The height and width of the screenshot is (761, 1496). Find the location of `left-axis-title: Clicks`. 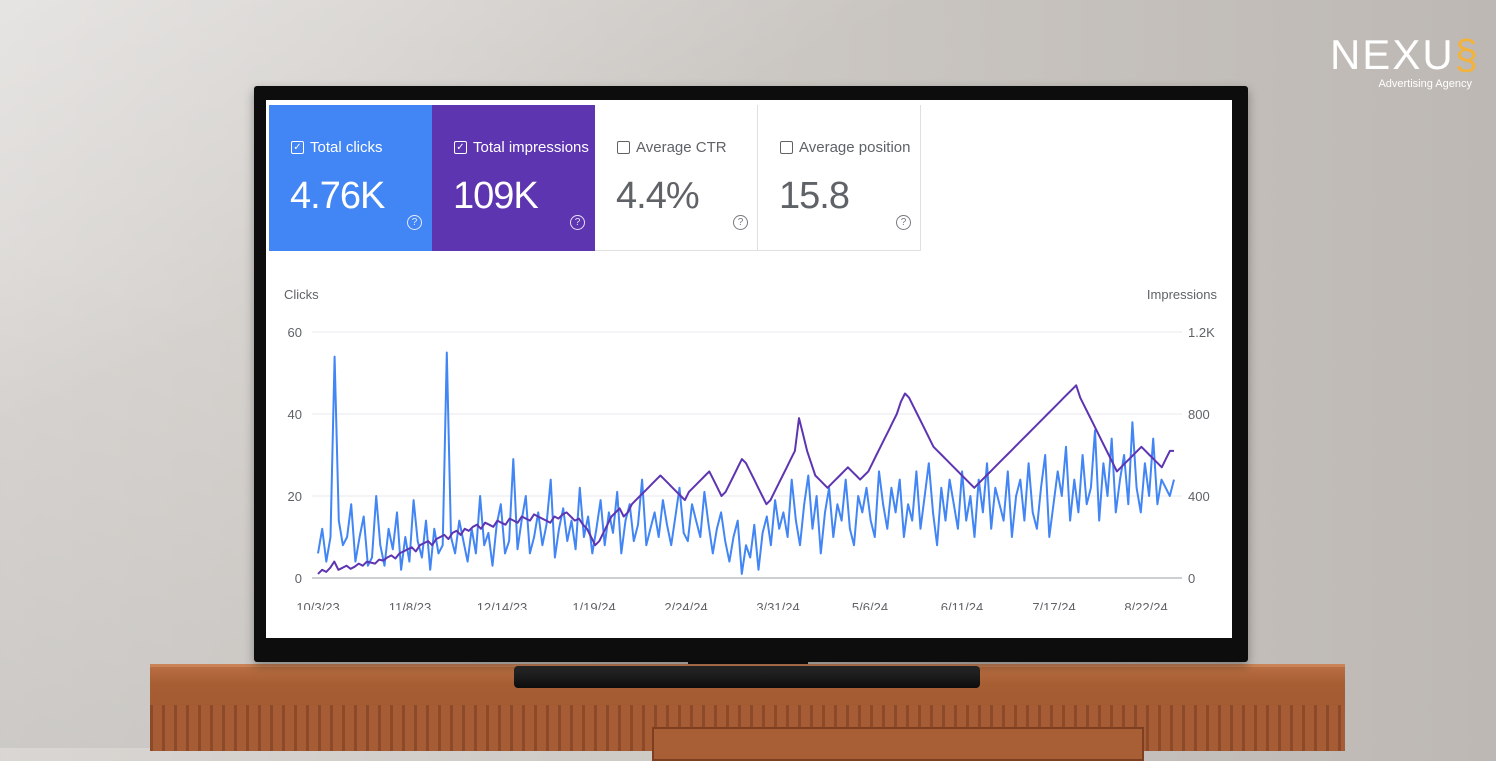

left-axis-title: Clicks is located at coordinates (301, 294).